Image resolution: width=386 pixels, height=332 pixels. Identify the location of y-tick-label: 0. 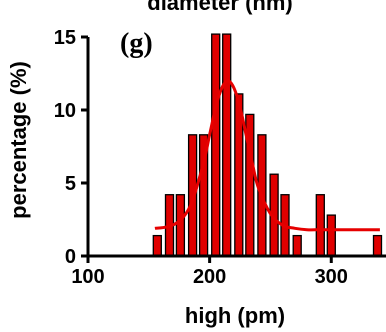
(70, 257).